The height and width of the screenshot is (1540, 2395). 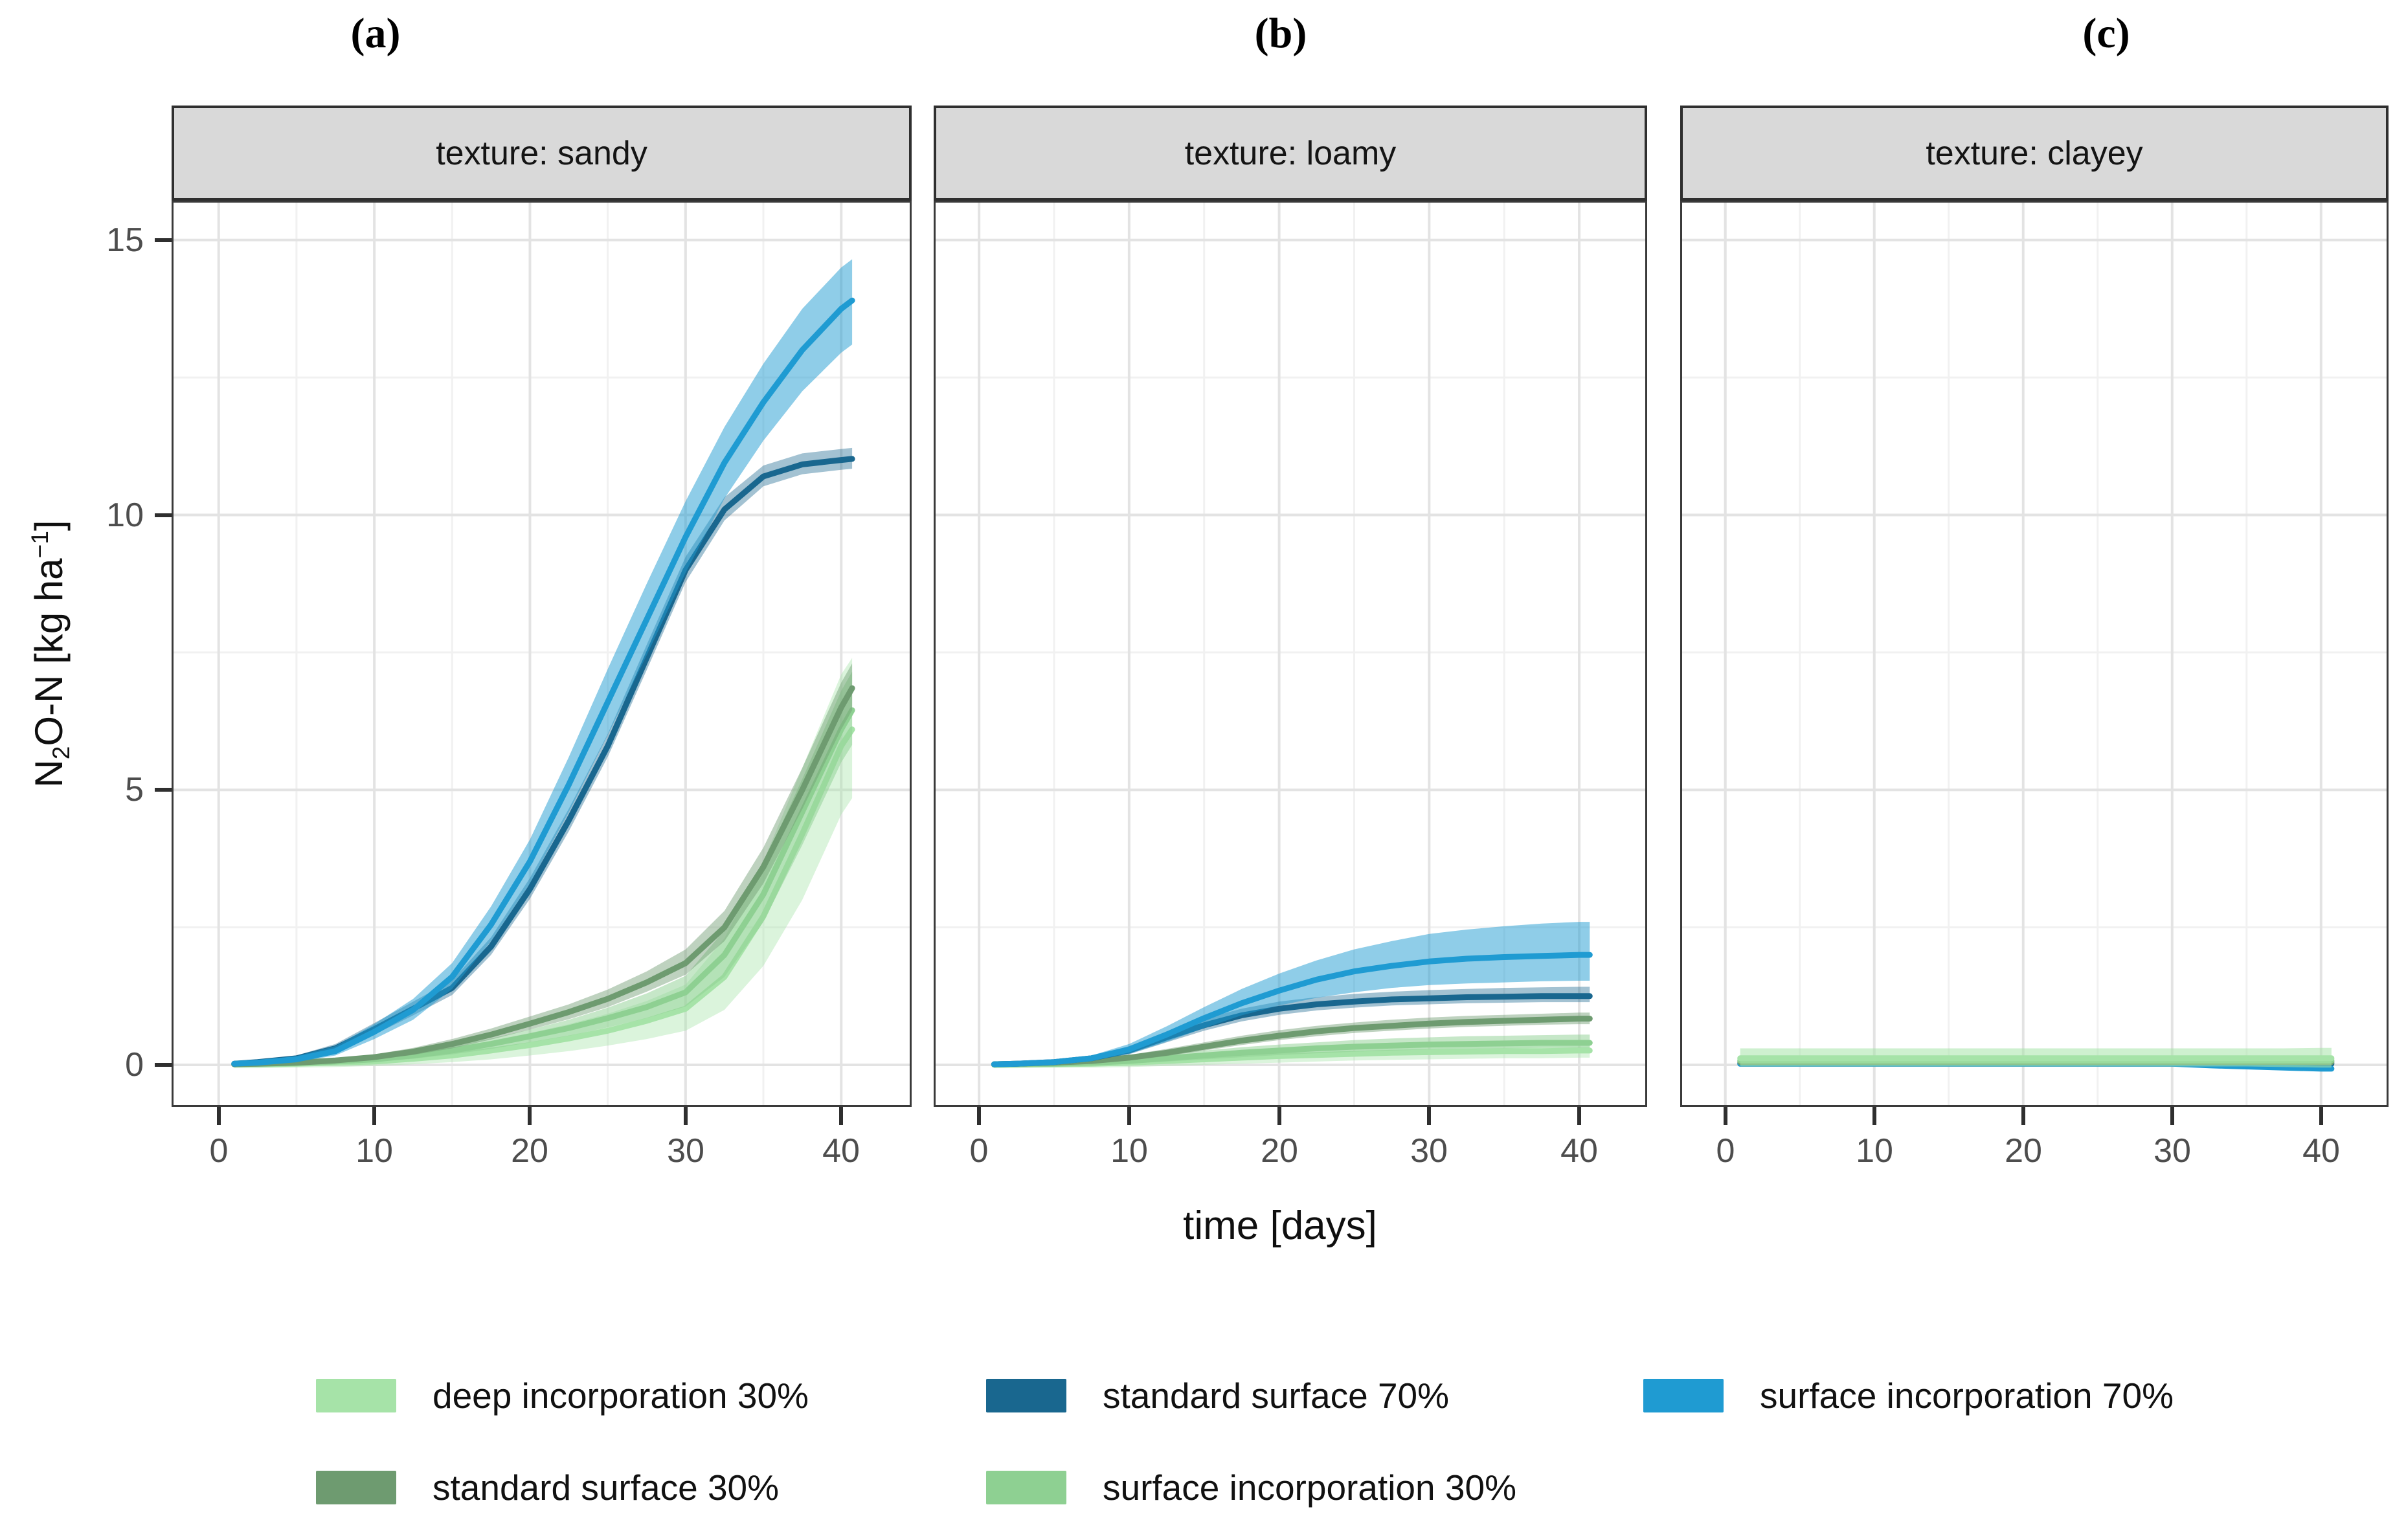 I want to click on facet-strip-label: texture: loamy, so click(x=1290, y=153).